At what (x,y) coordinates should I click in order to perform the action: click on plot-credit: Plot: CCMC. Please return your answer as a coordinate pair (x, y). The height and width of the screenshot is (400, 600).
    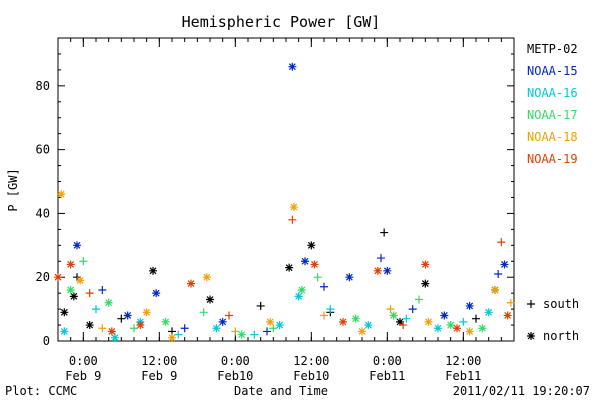
    Looking at the image, I should click on (41, 391).